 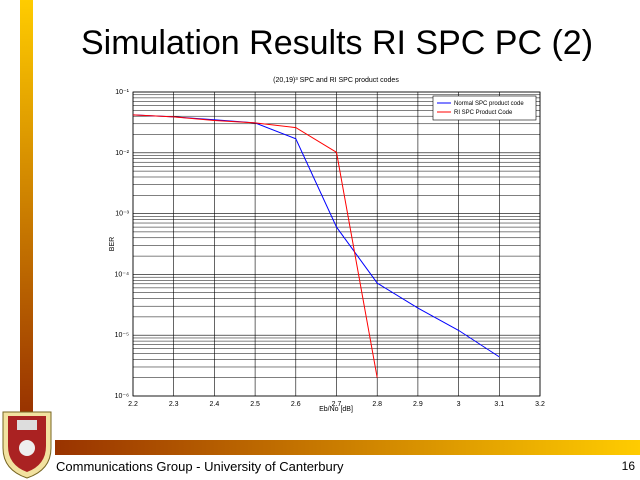 What do you see at coordinates (122, 335) in the screenshot?
I see `y-tick-label: 10⁻⁵` at bounding box center [122, 335].